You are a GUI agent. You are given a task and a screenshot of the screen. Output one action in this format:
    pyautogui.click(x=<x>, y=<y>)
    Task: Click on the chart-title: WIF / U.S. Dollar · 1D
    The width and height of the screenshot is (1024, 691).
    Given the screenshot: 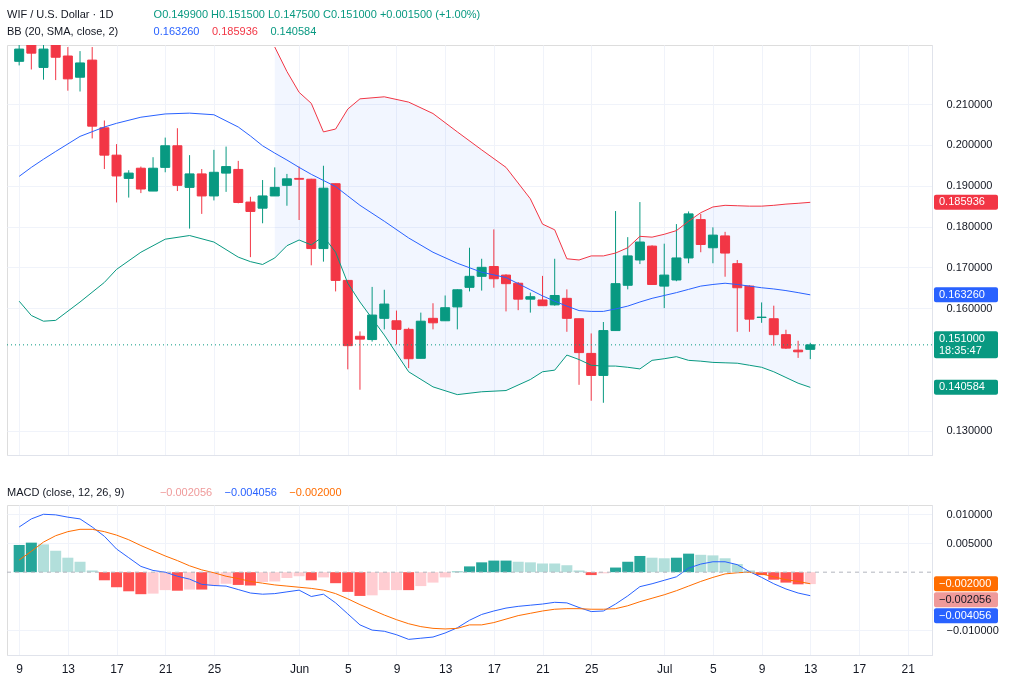 What is the action you would take?
    pyautogui.click(x=60, y=14)
    